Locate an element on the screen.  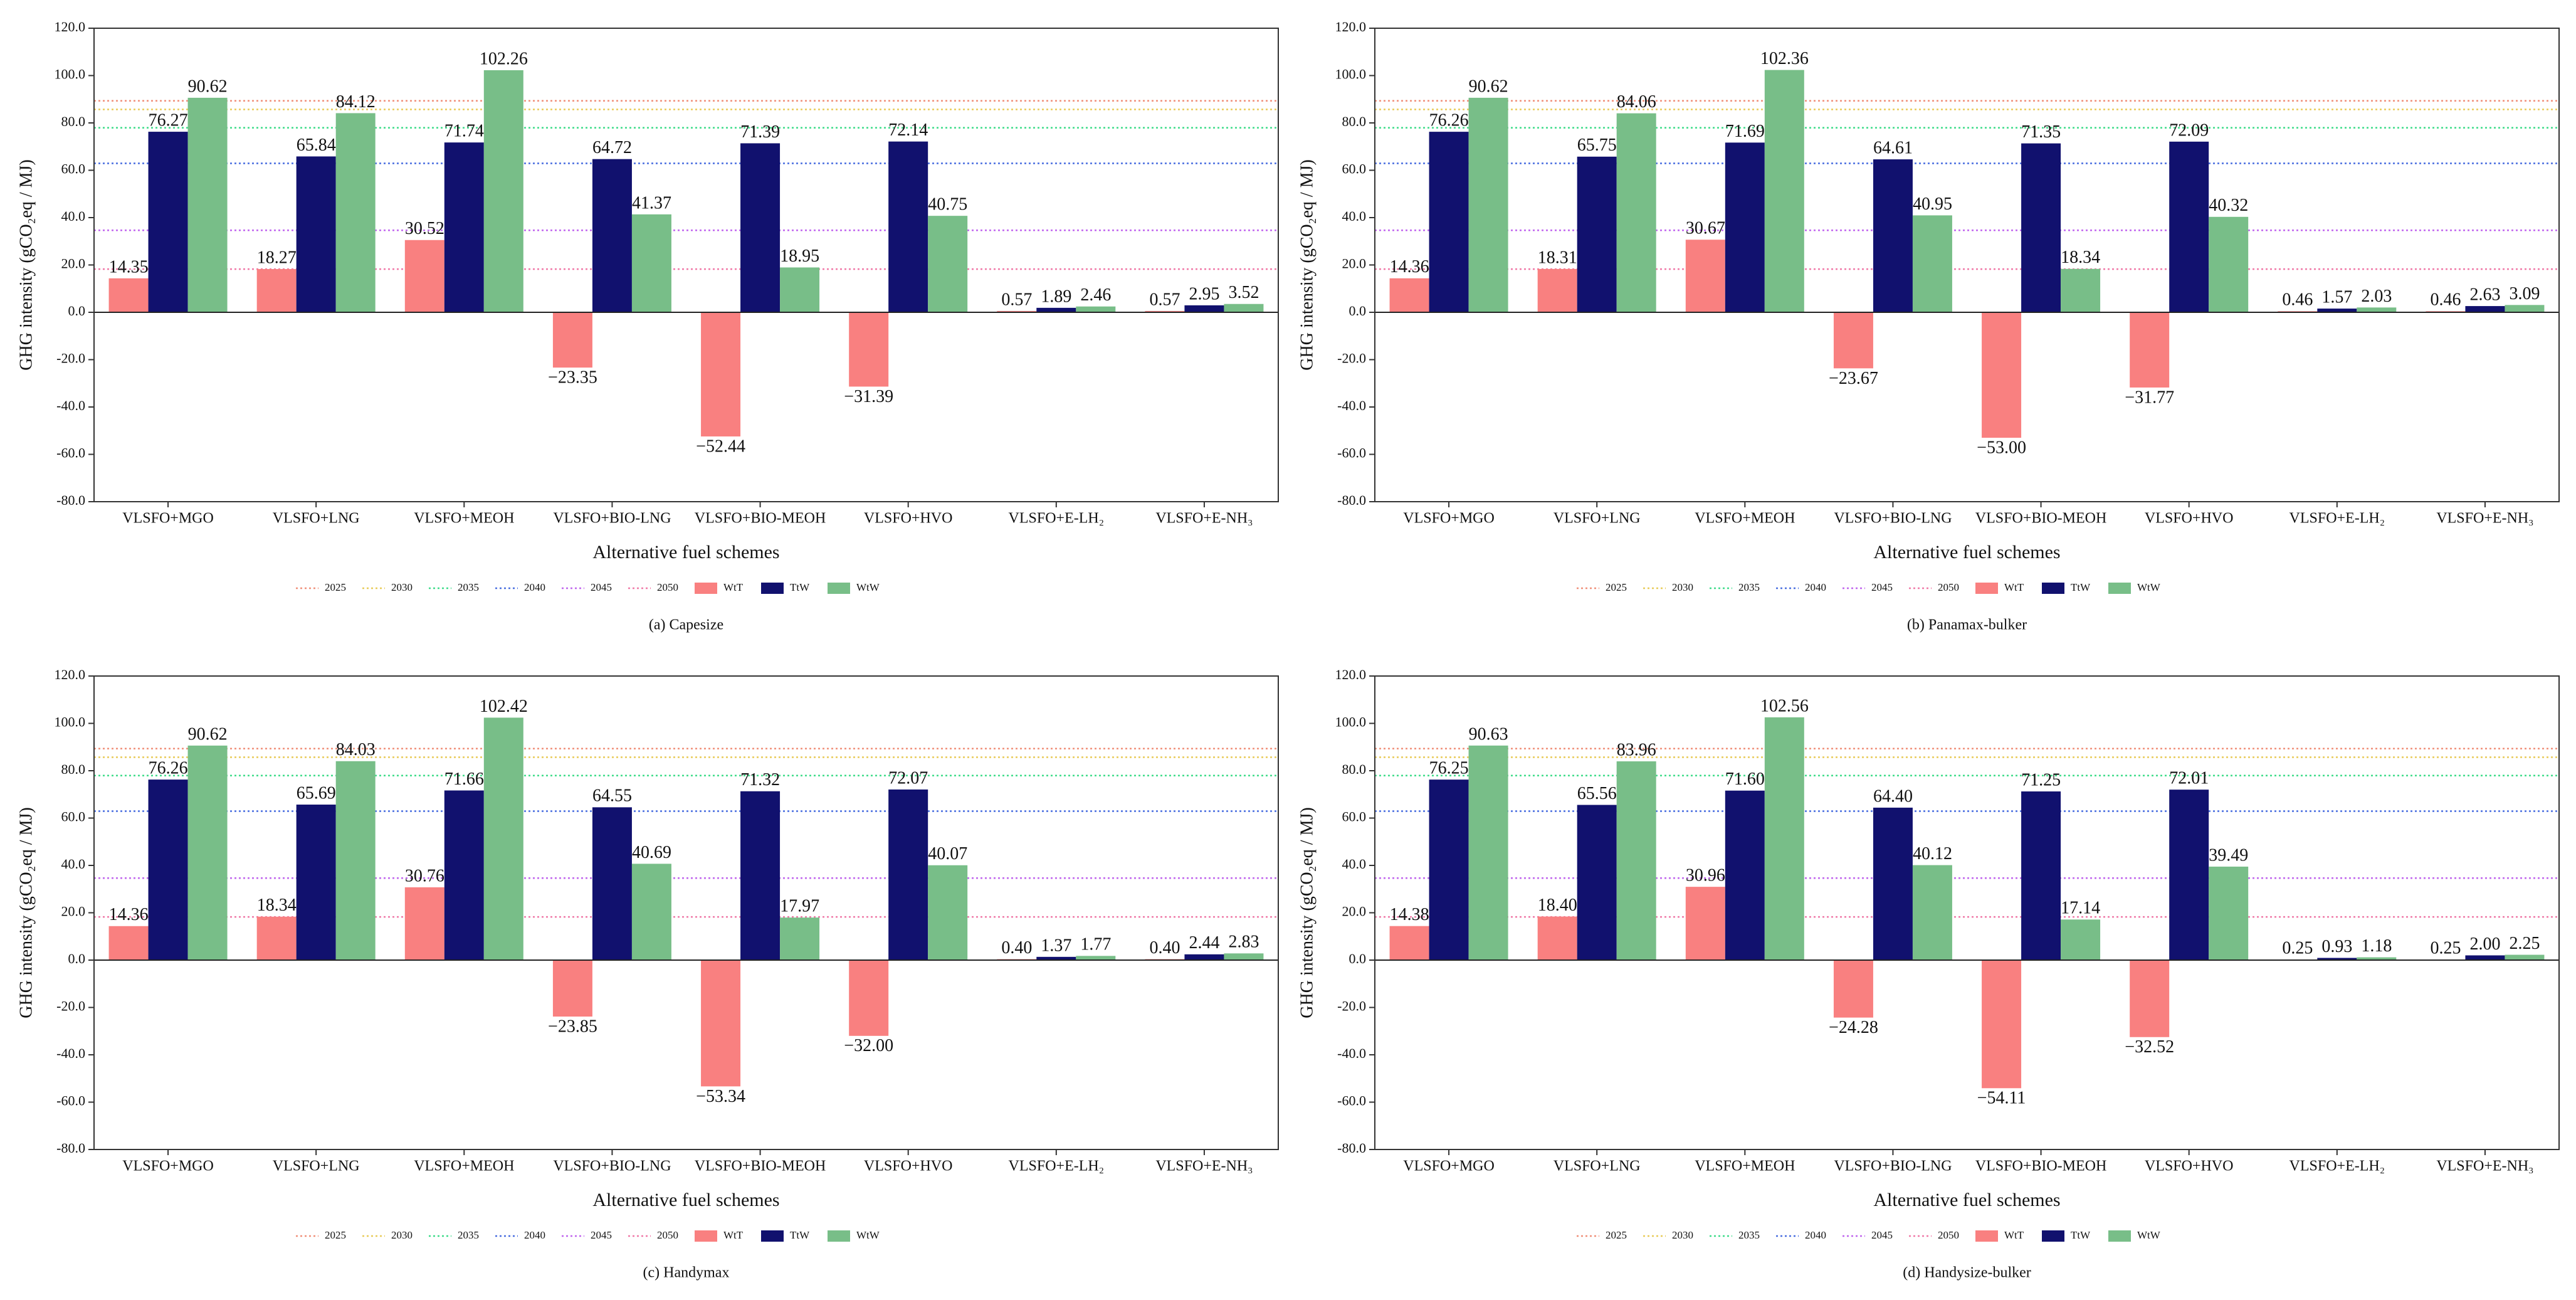
data-label: 40.95 is located at coordinates (1932, 204).